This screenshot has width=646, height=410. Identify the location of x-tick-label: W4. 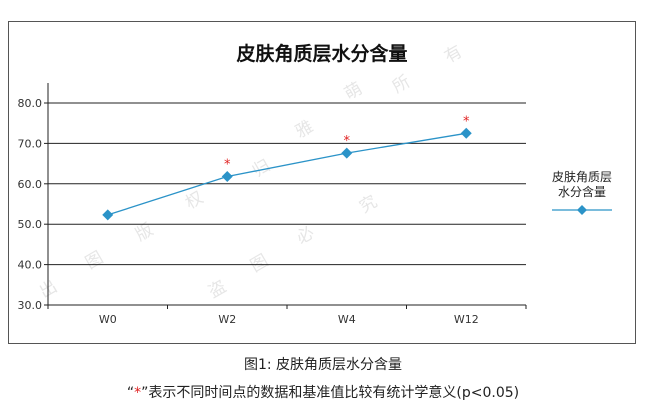
(347, 319).